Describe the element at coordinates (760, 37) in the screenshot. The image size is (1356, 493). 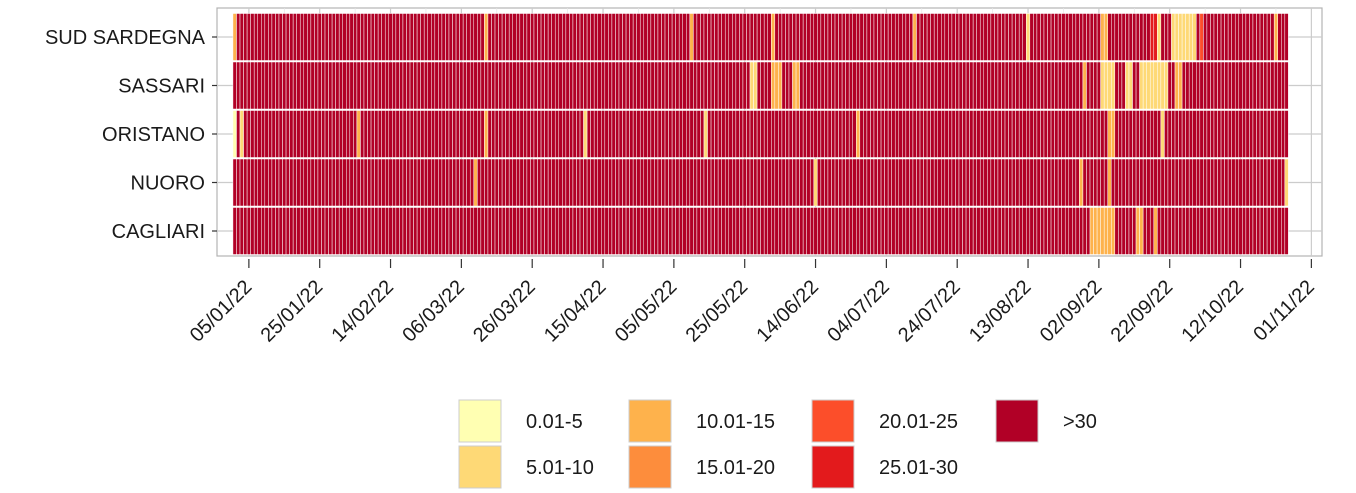
I see `heatmap-row` at that location.